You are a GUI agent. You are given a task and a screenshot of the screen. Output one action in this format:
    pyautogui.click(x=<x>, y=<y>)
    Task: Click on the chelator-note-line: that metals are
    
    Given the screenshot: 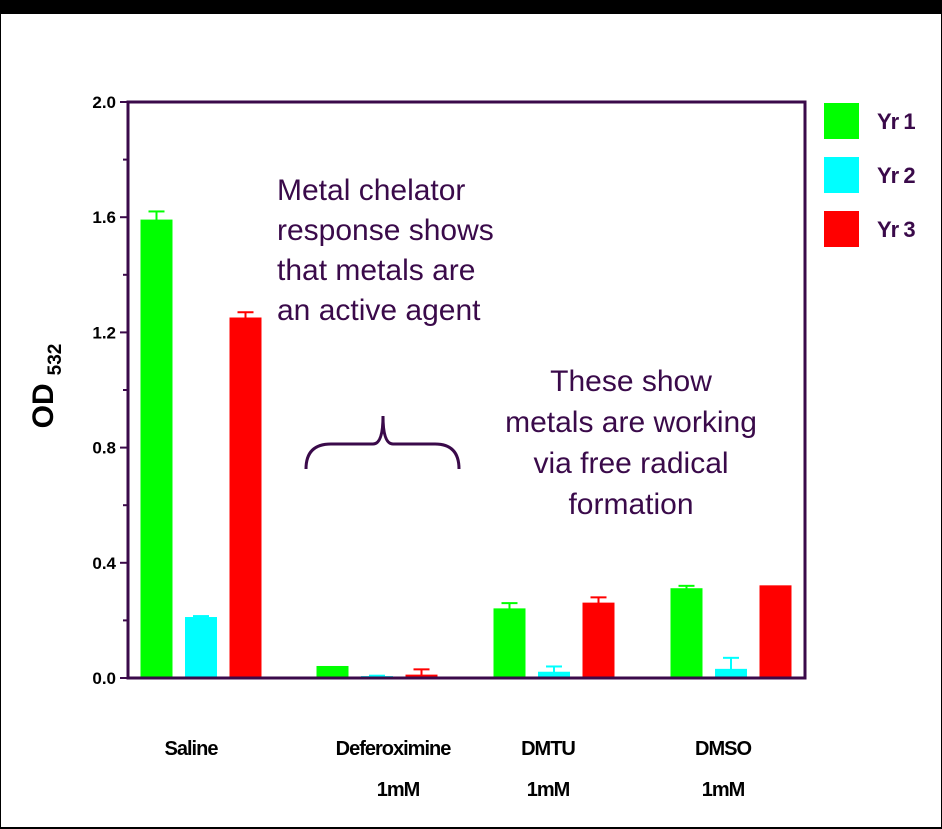 What is the action you would take?
    pyautogui.click(x=376, y=270)
    